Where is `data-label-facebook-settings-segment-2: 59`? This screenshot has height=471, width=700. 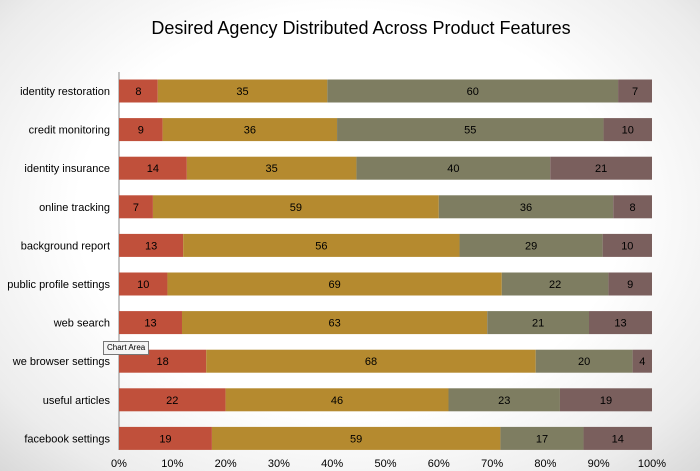 data-label-facebook-settings-segment-2: 59 is located at coordinates (356, 439).